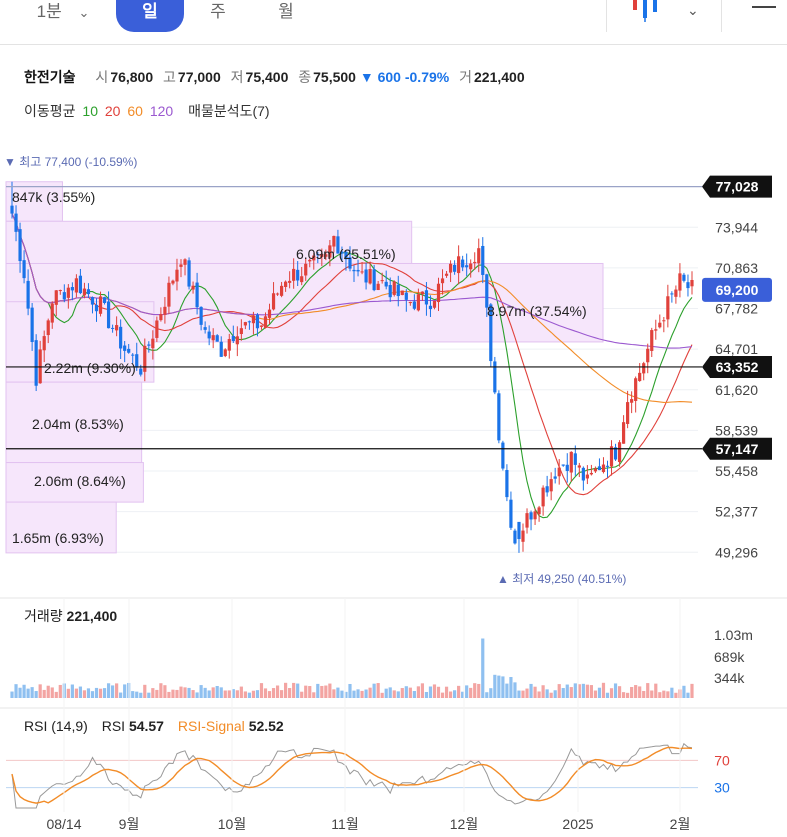  Describe the element at coordinates (286, 11) in the screenshot. I see `tab-month: 월` at that location.